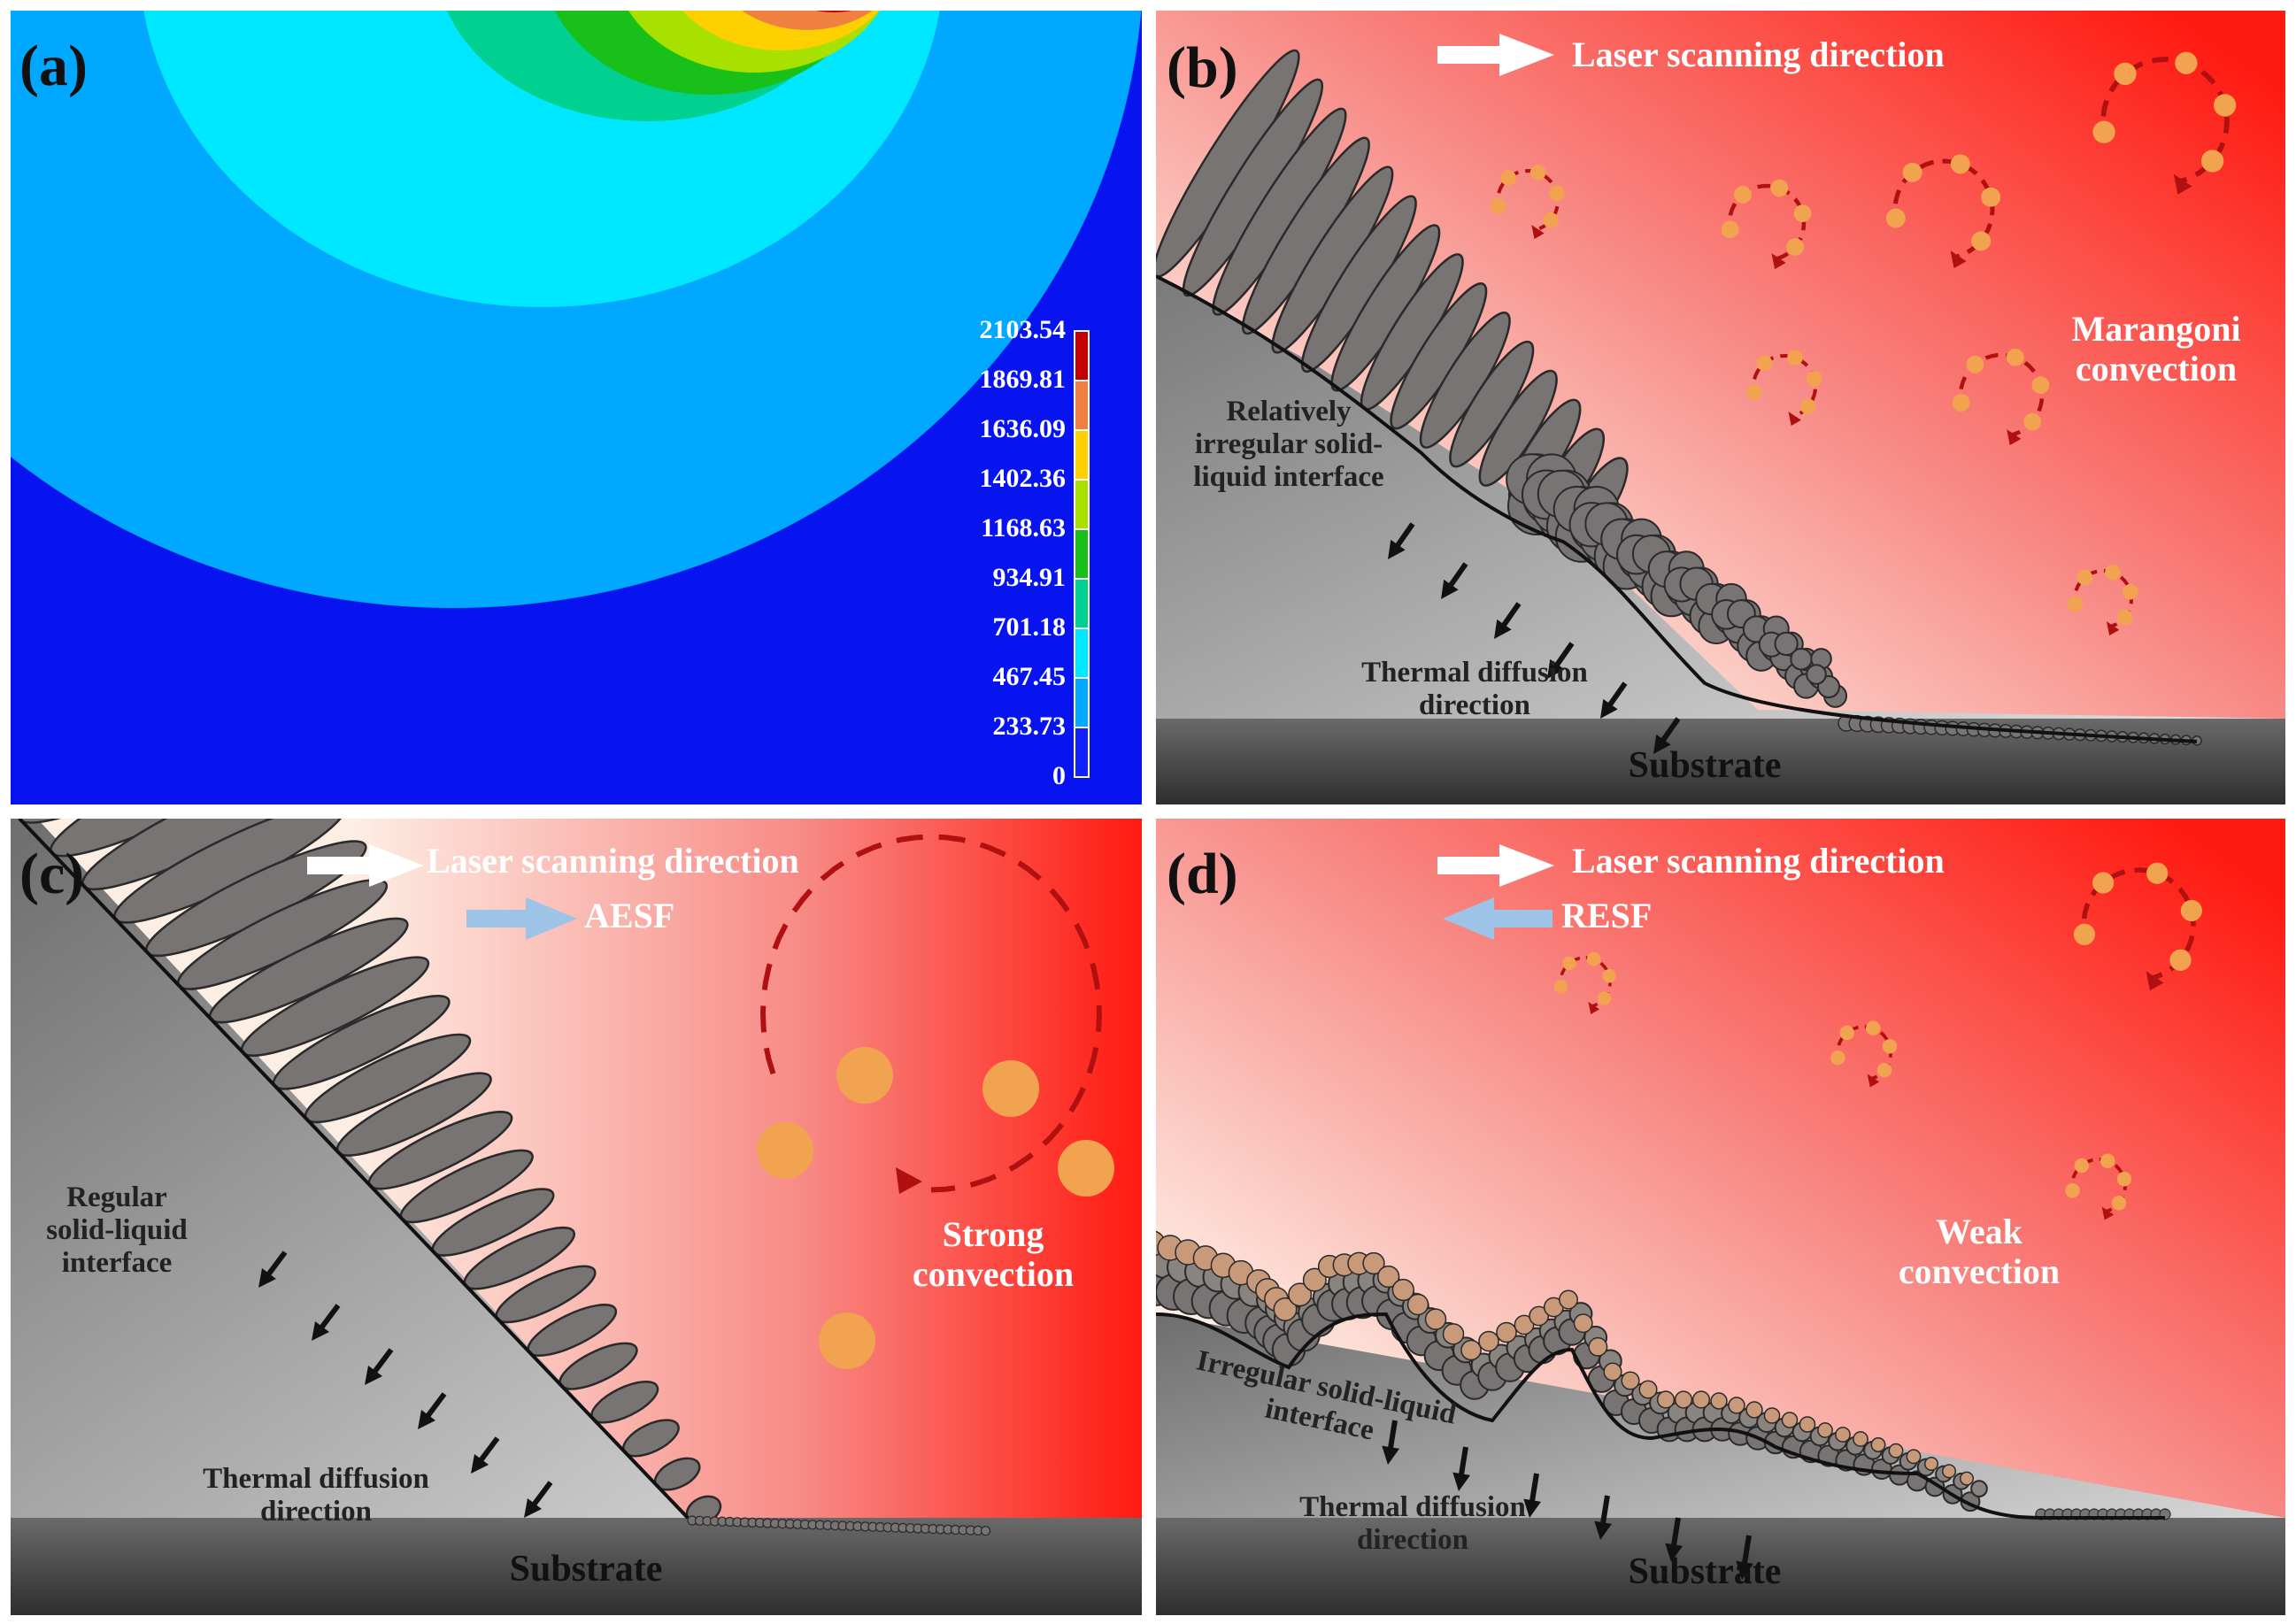 The width and height of the screenshot is (2296, 1624). Describe the element at coordinates (1474, 705) in the screenshot. I see `thermal-b-line2: direction` at that location.